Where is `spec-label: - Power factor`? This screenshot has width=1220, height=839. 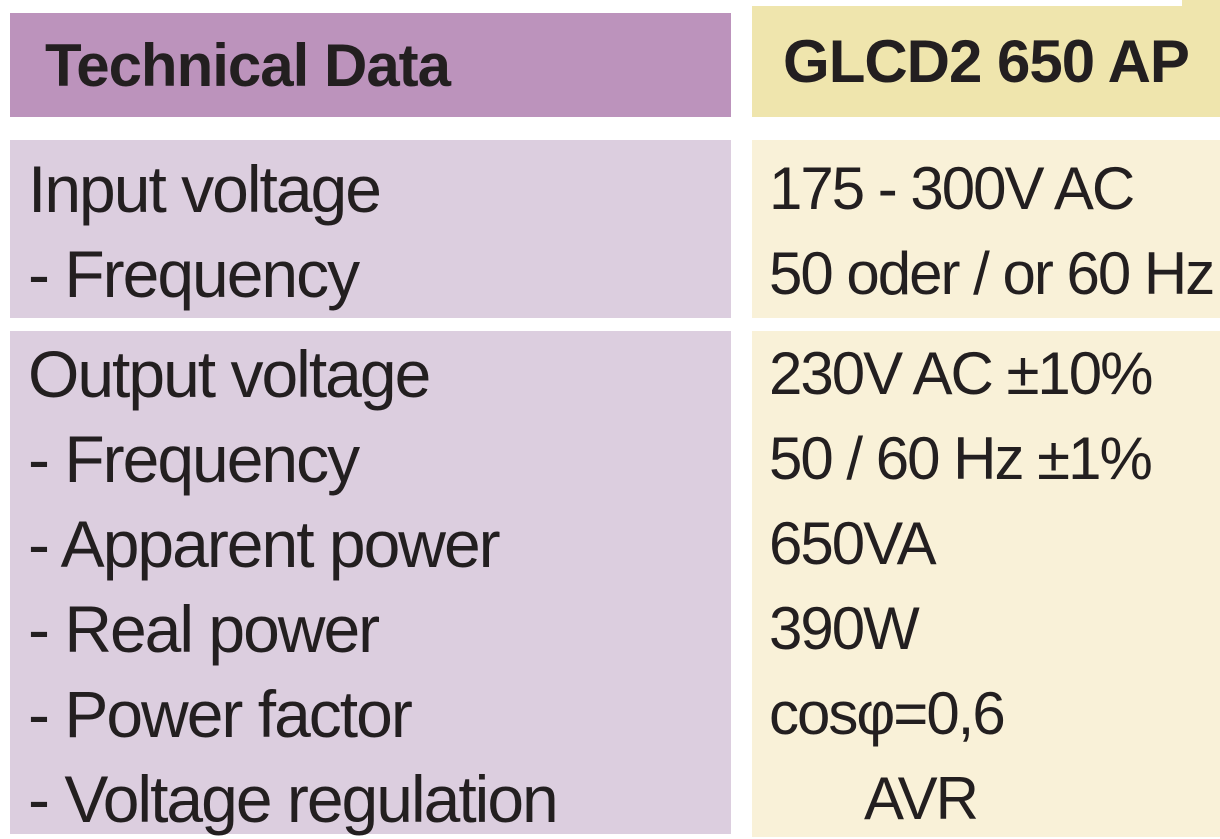
spec-label: - Power factor is located at coordinates (220, 713).